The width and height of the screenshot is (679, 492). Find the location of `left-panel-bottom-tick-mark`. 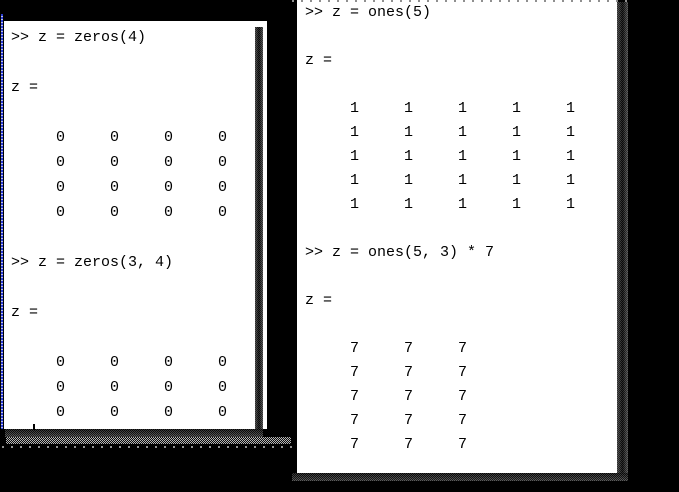

left-panel-bottom-tick-mark is located at coordinates (34, 427).